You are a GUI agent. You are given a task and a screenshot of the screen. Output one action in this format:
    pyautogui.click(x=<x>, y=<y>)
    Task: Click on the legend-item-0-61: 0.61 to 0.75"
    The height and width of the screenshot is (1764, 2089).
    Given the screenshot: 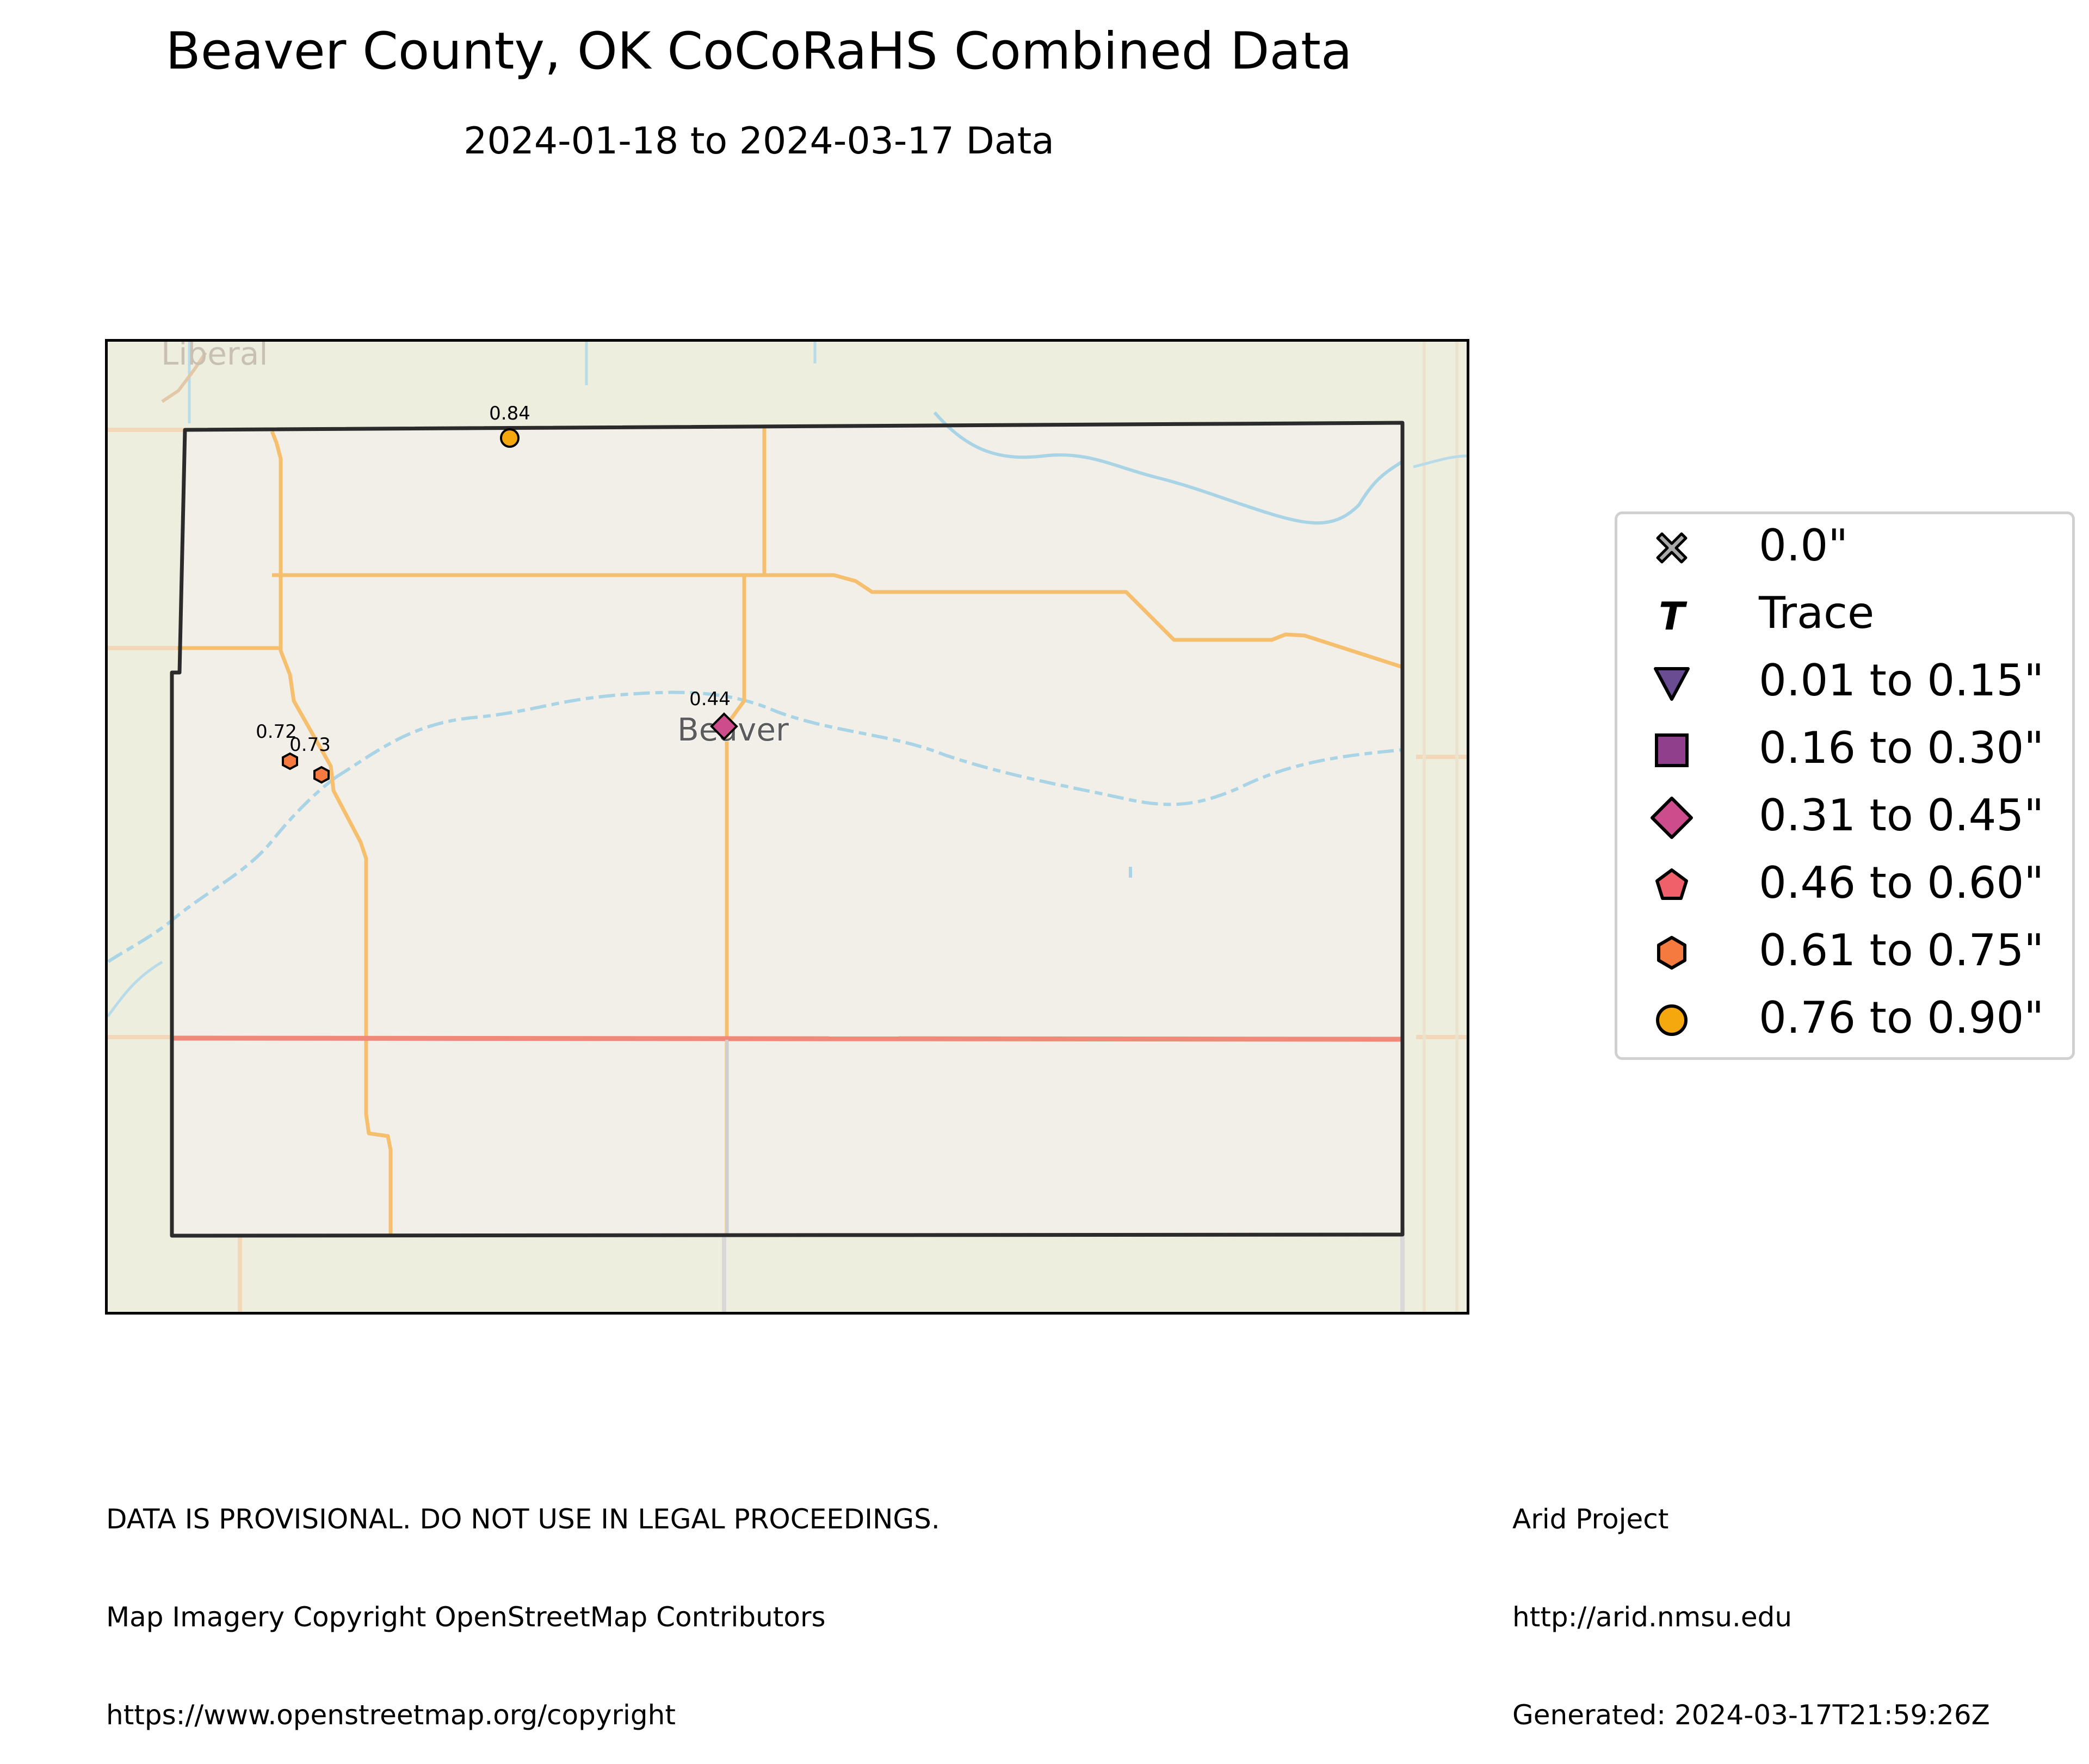 What is the action you would take?
    pyautogui.click(x=1845, y=952)
    